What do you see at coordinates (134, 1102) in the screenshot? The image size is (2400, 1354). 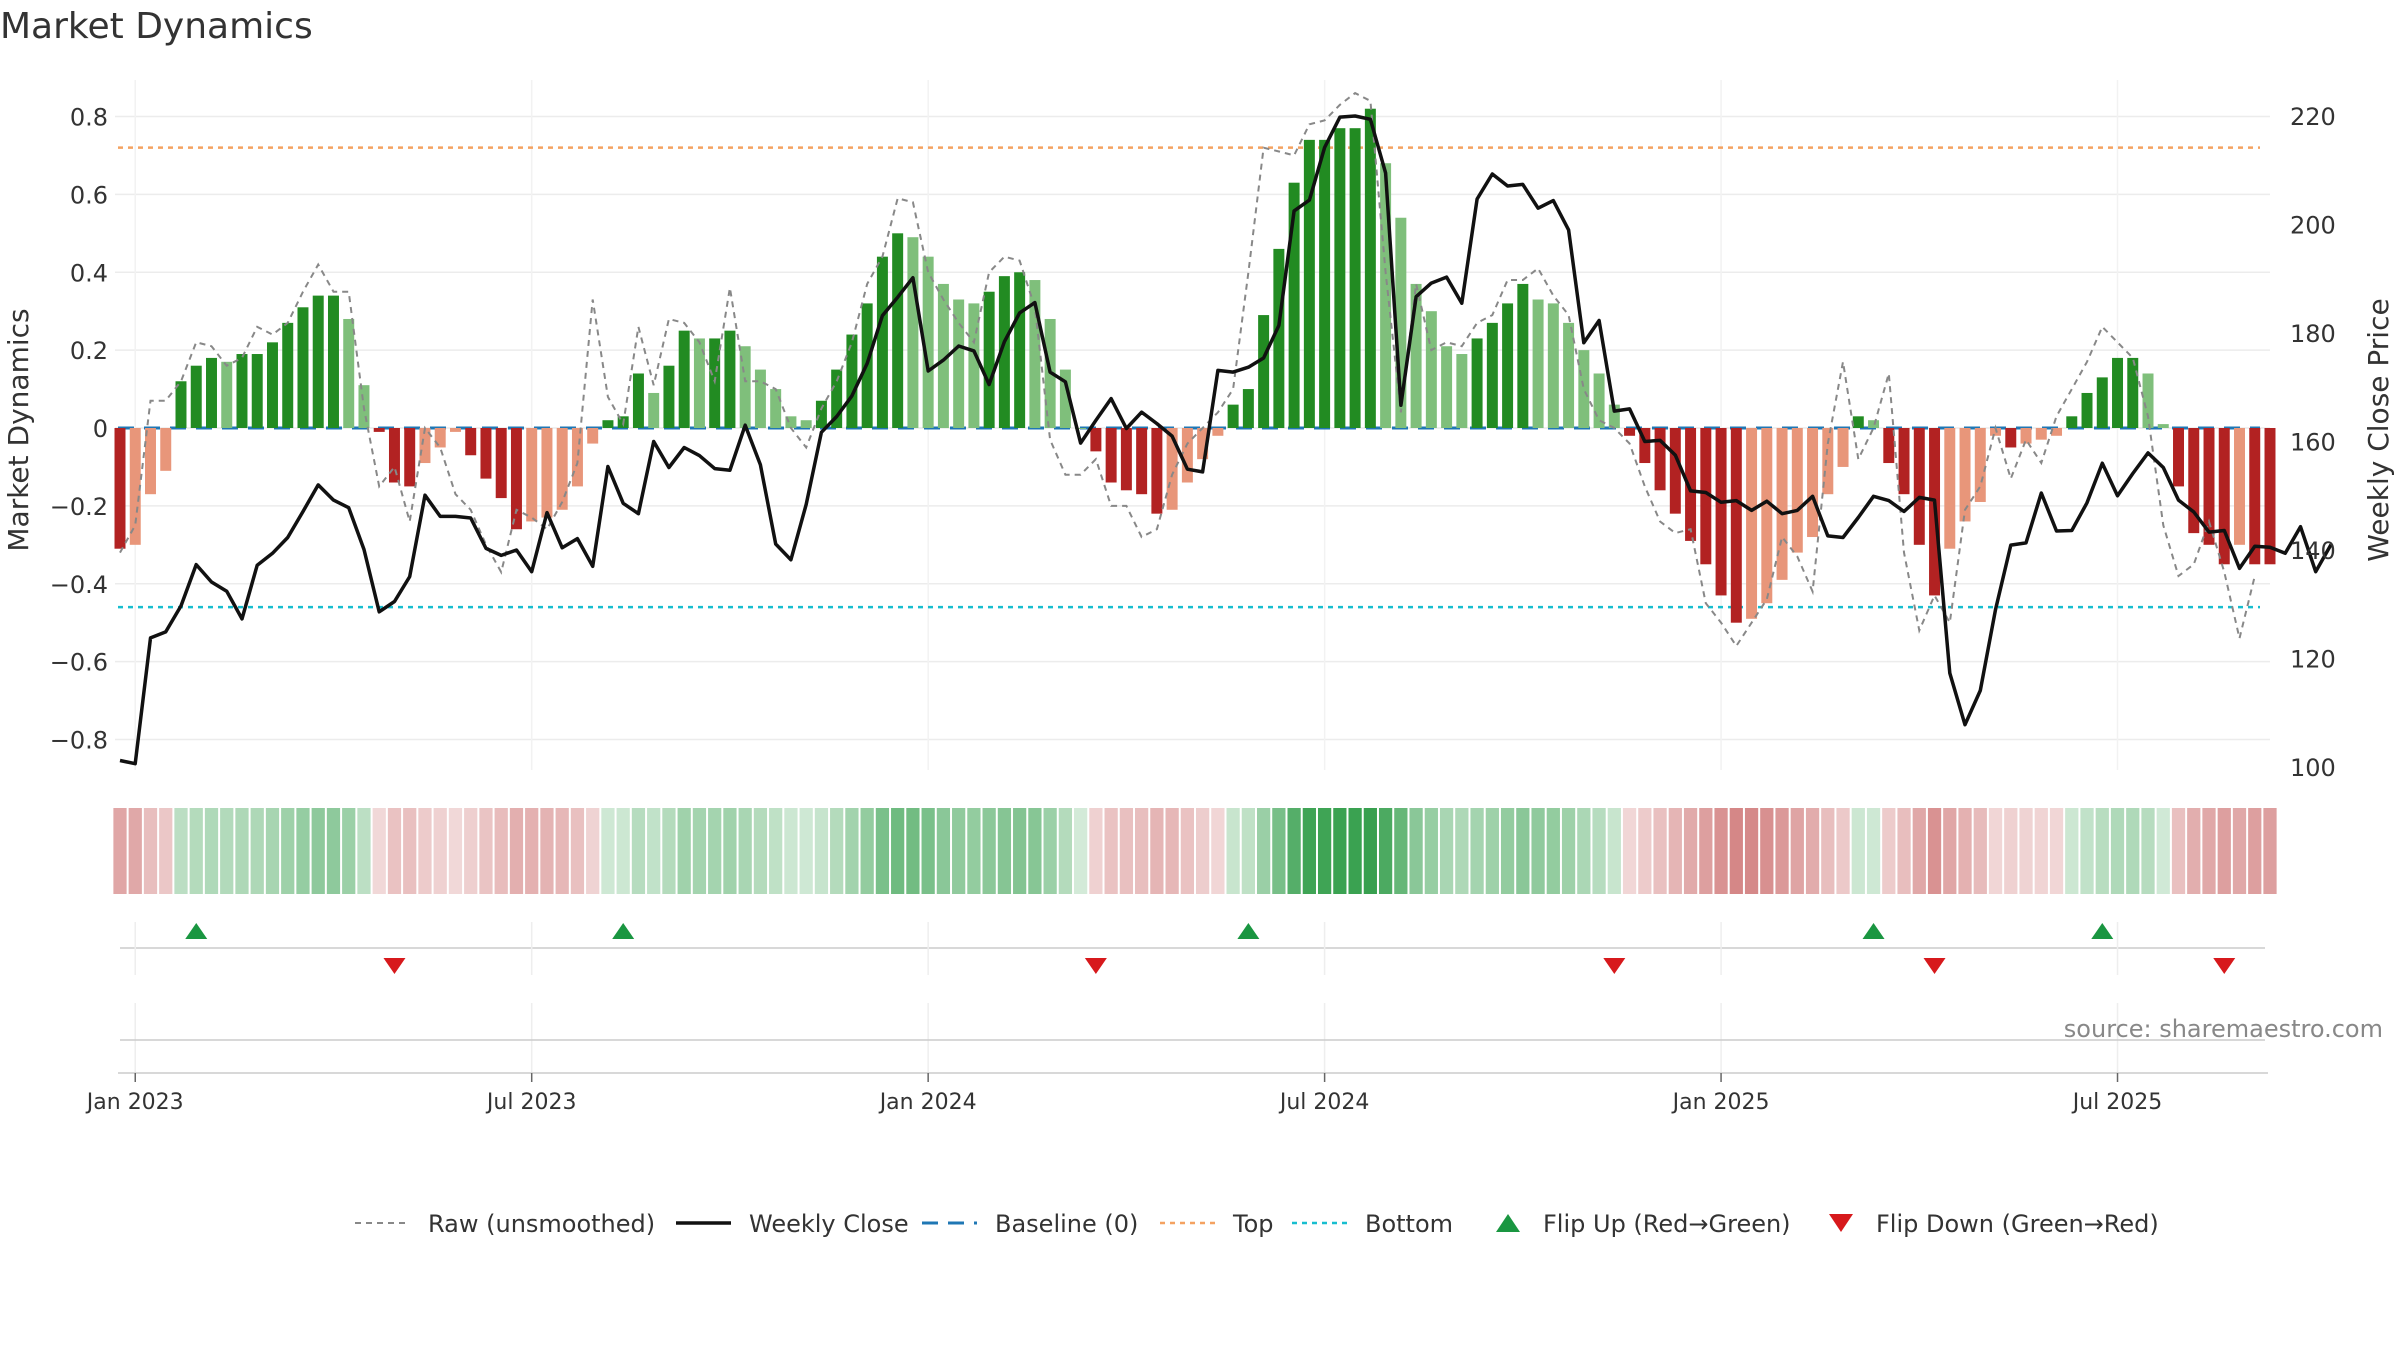 I see `x-tick-label: Jan 2023` at bounding box center [134, 1102].